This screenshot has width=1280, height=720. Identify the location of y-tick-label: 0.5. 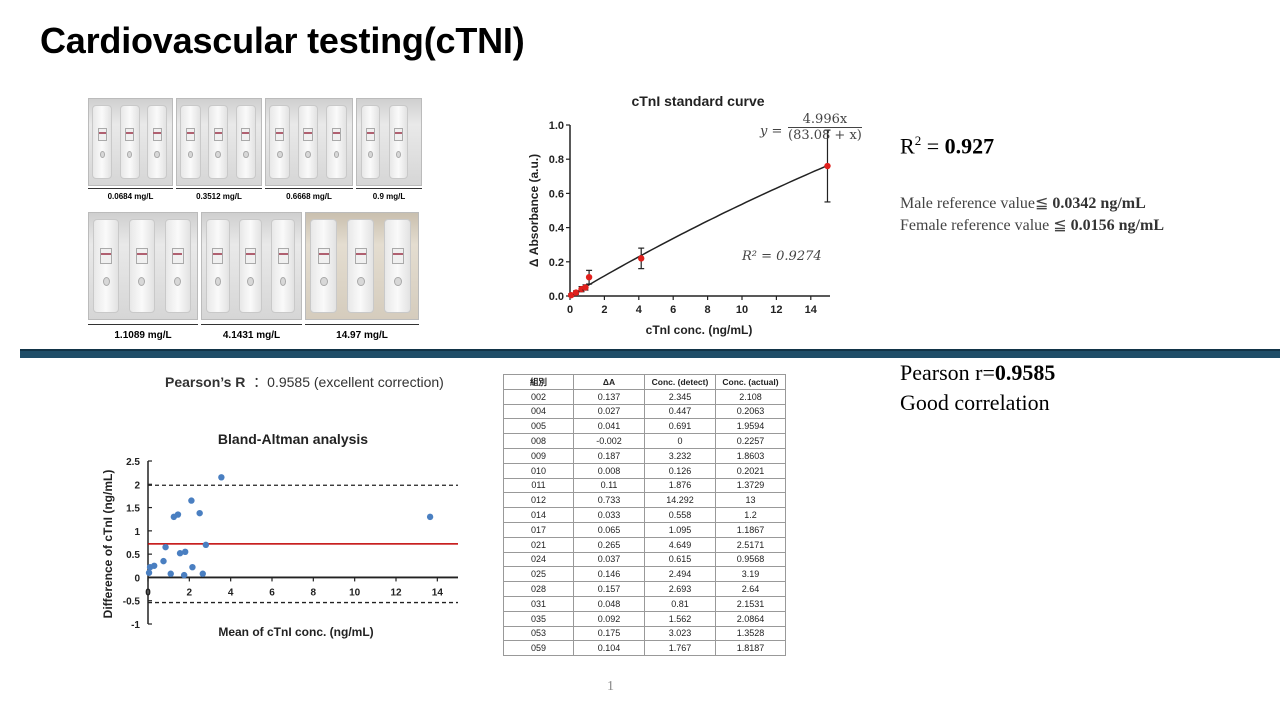
(133, 555).